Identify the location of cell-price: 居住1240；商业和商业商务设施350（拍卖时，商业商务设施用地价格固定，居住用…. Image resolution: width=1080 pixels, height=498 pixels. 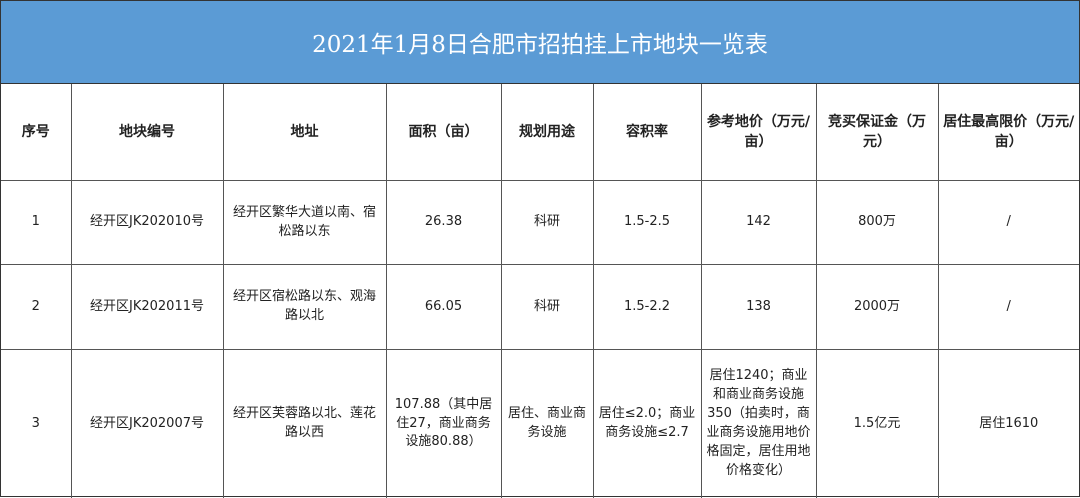
(758, 424).